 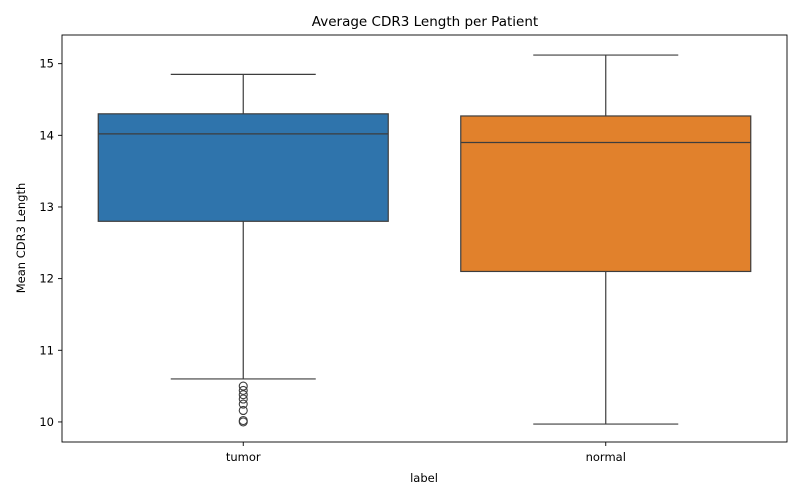 What do you see at coordinates (46, 350) in the screenshot?
I see `y-tick-label: 11` at bounding box center [46, 350].